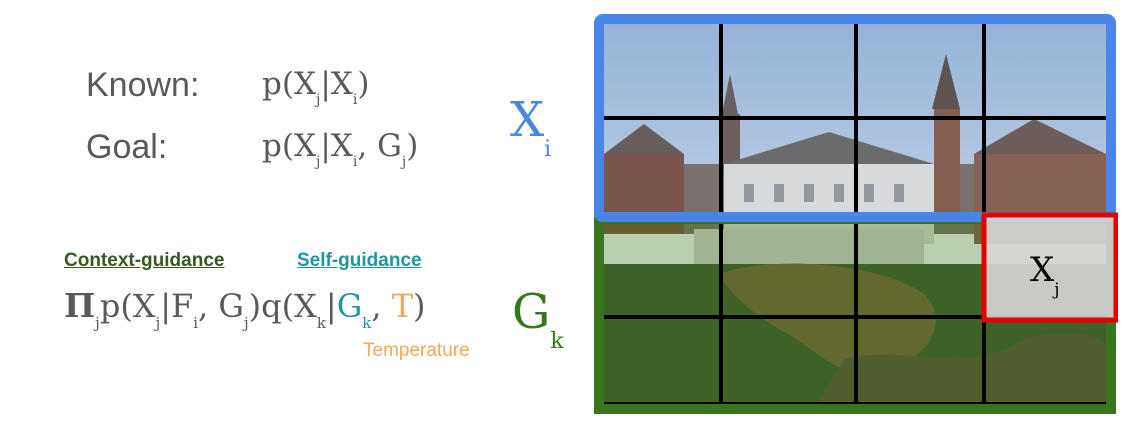 Image resolution: width=1129 pixels, height=427 pixels. What do you see at coordinates (1045, 275) in the screenshot?
I see `xj-label: Xj` at bounding box center [1045, 275].